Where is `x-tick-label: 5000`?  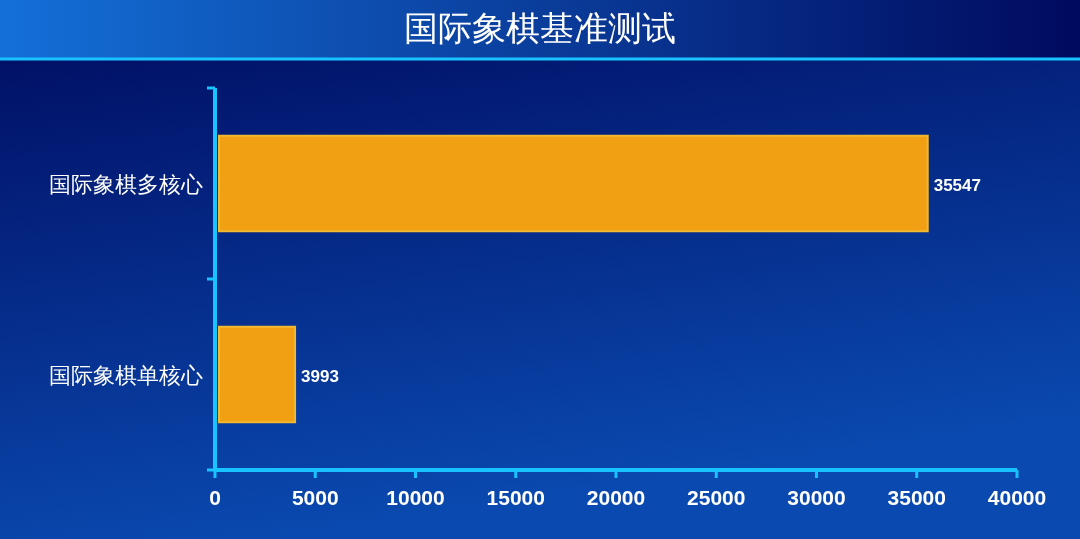 x-tick-label: 5000 is located at coordinates (315, 497).